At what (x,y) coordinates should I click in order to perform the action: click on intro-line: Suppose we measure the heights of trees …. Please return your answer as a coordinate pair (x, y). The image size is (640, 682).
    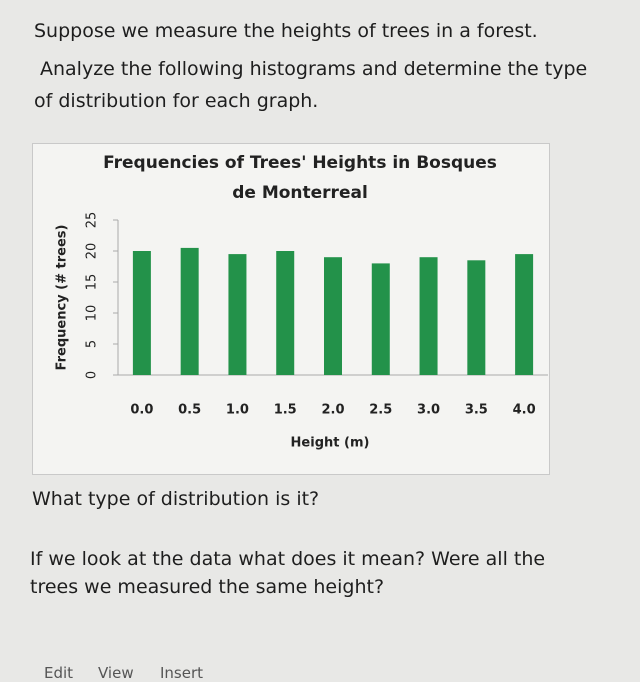
    Looking at the image, I should click on (286, 31).